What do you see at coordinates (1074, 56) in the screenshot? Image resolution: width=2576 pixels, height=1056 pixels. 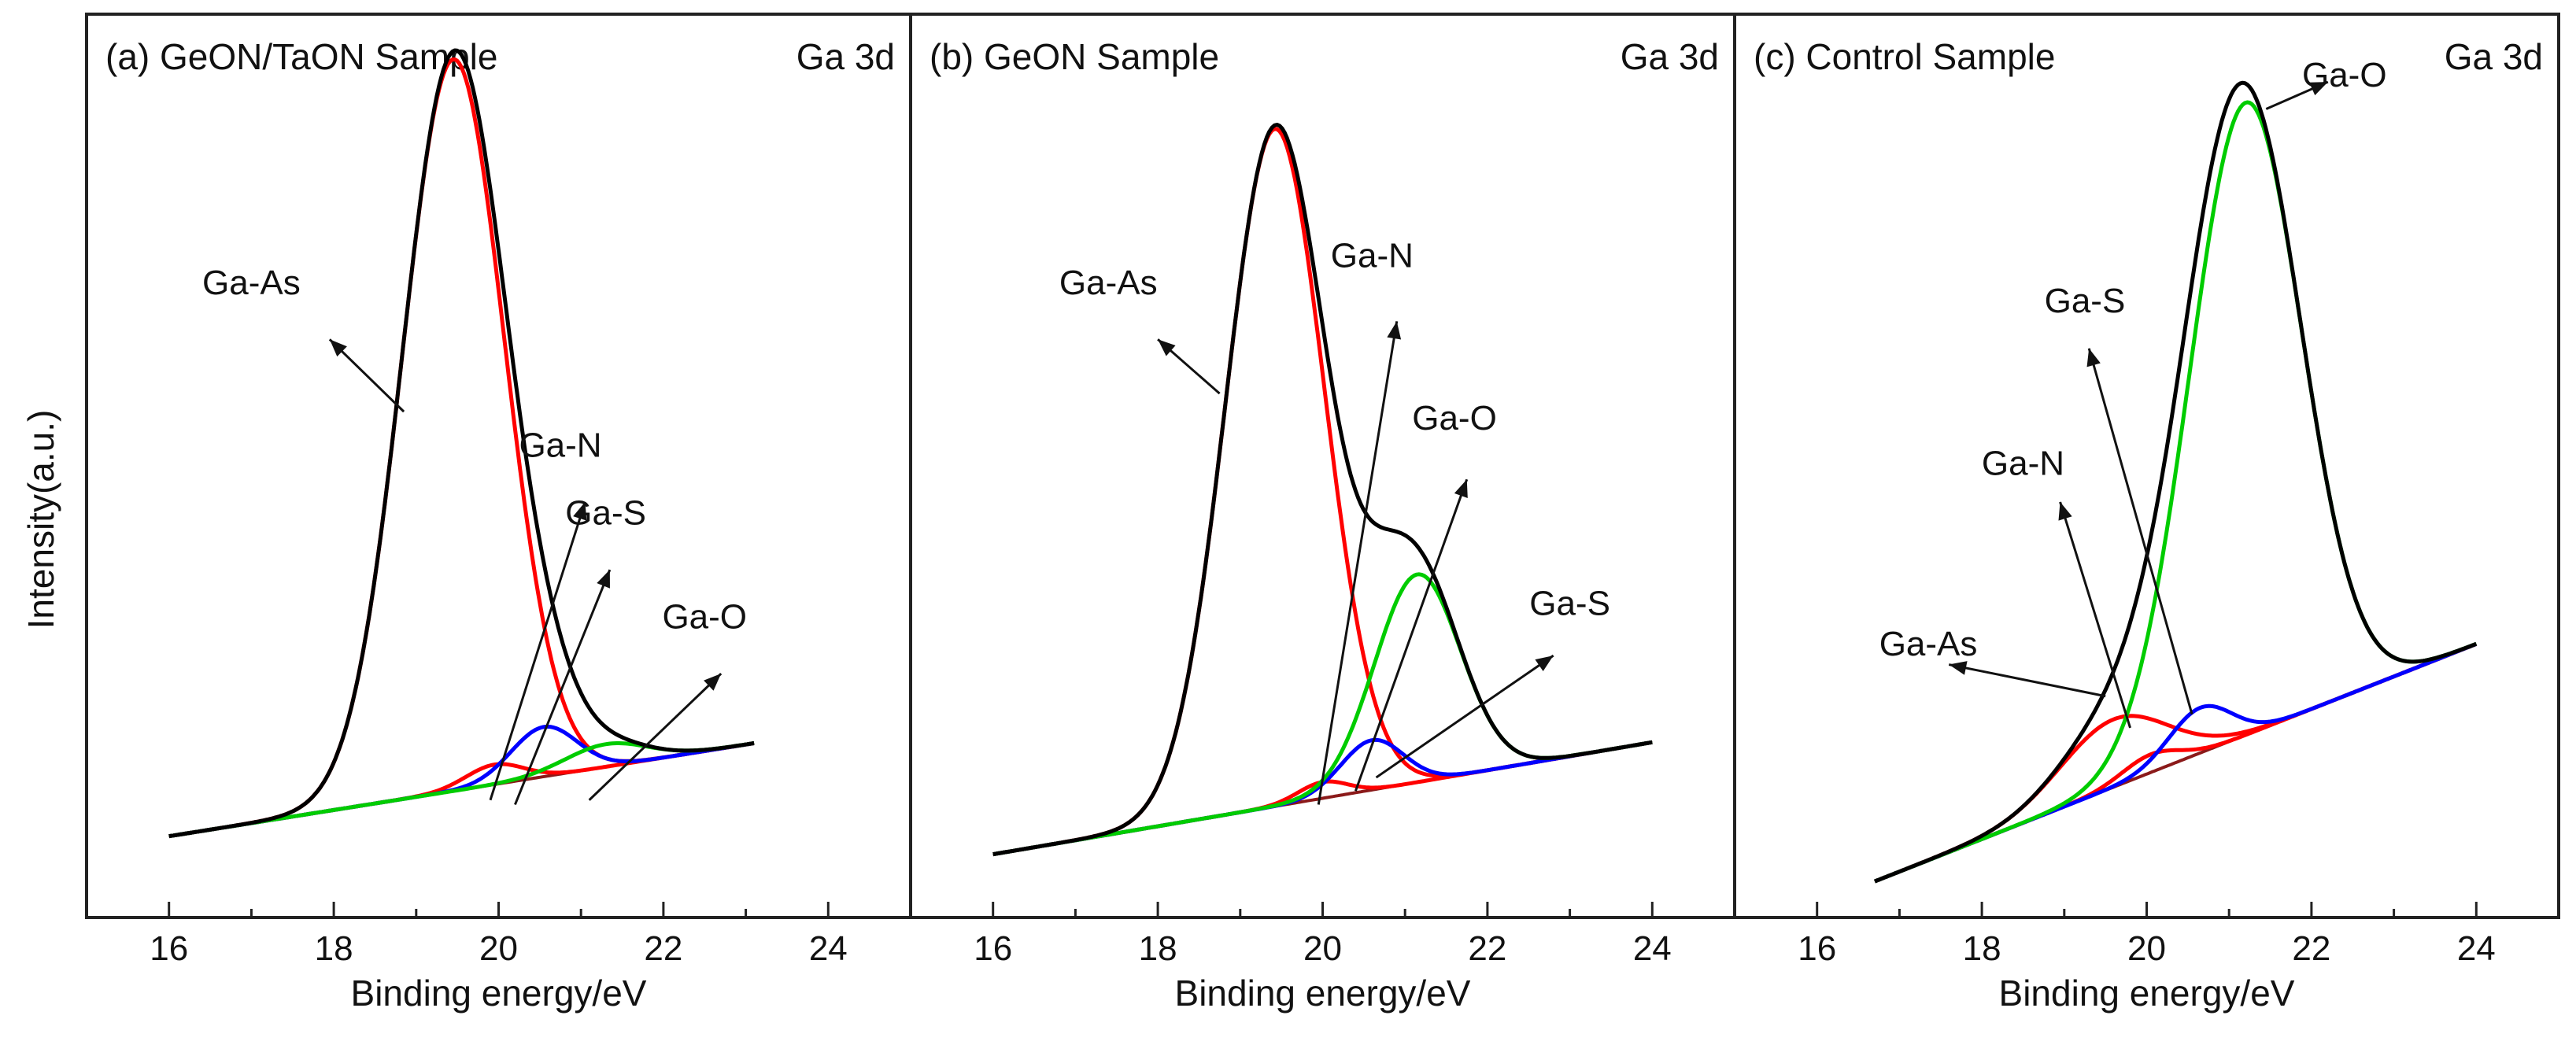 I see `panel-title: (b) GeON Sample` at bounding box center [1074, 56].